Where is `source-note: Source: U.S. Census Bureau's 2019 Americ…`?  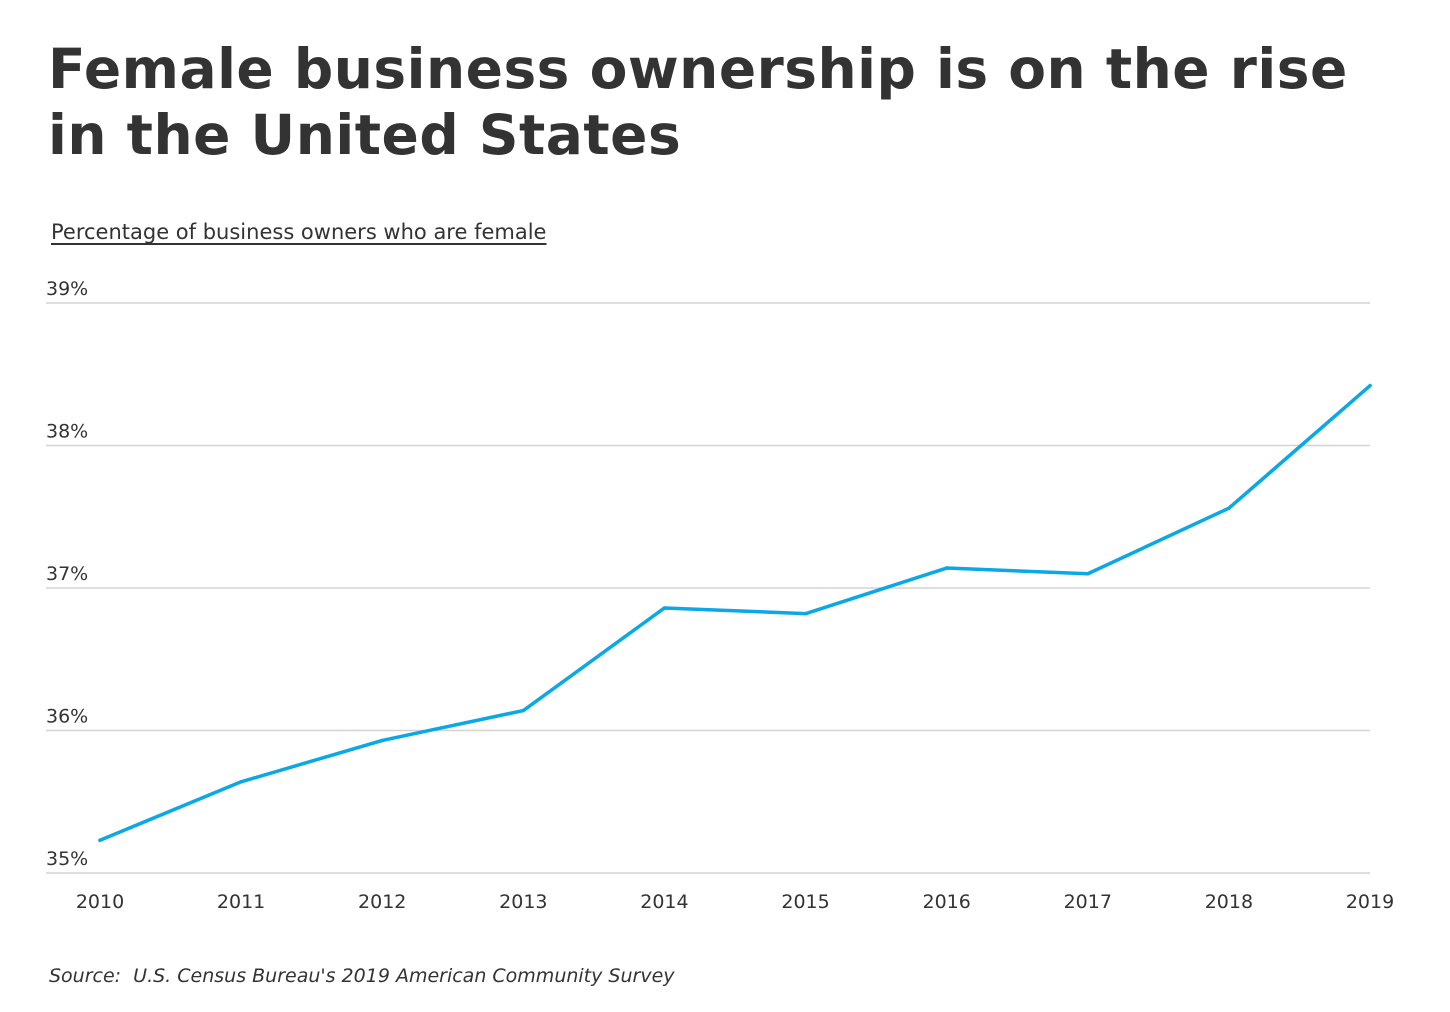 source-note: Source: U.S. Census Bureau's 2019 Americ… is located at coordinates (362, 976).